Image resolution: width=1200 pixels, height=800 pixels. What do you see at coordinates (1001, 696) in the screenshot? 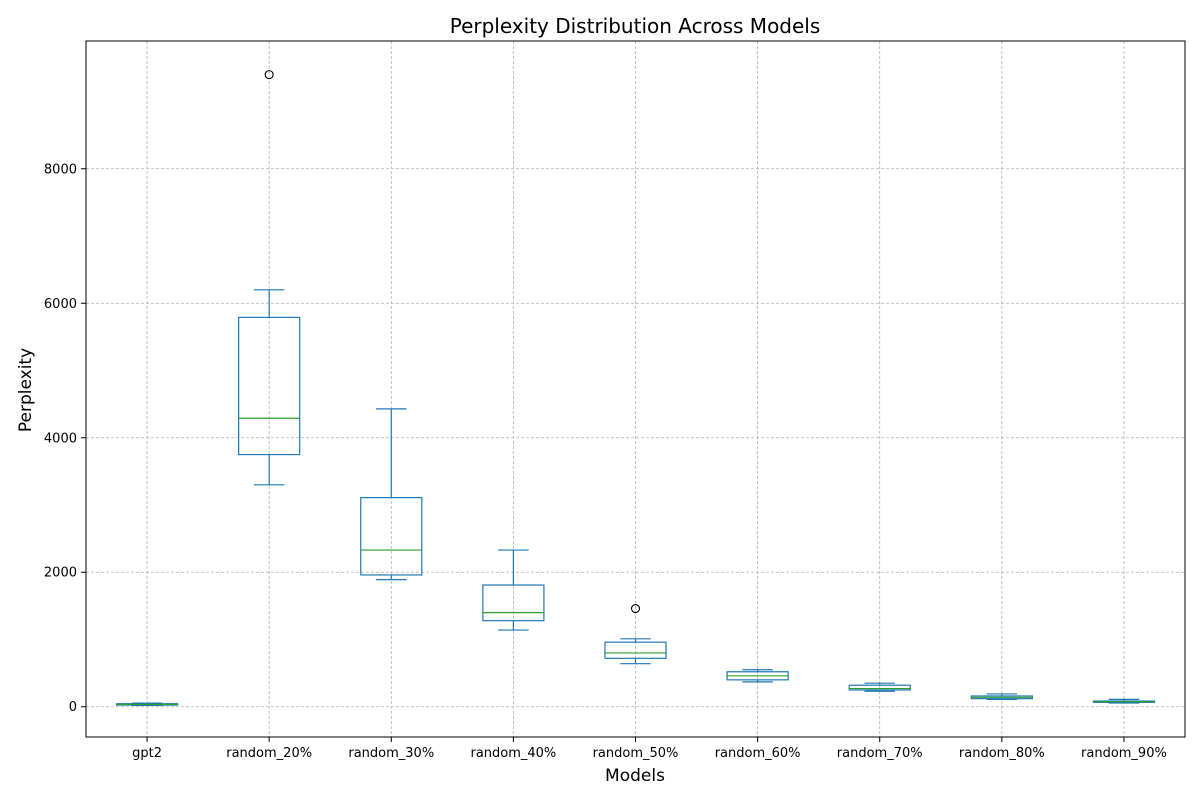
I see `box-plot-random_80%` at bounding box center [1001, 696].